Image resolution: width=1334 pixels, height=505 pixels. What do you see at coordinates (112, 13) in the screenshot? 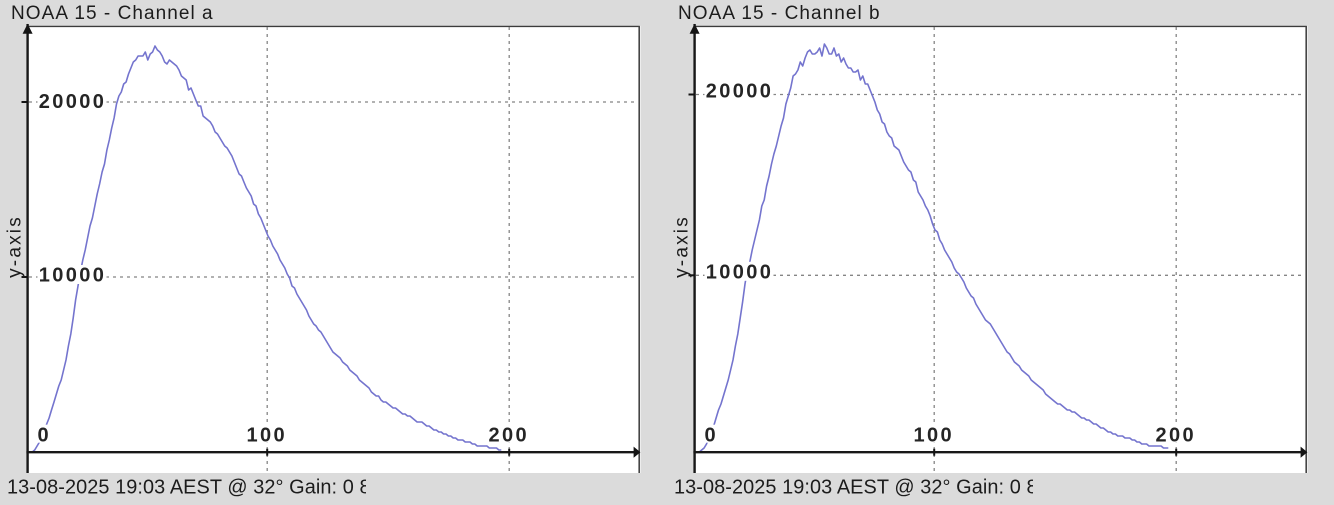
I see `svg-text: NOAA 15 - Channel a` at bounding box center [112, 13].